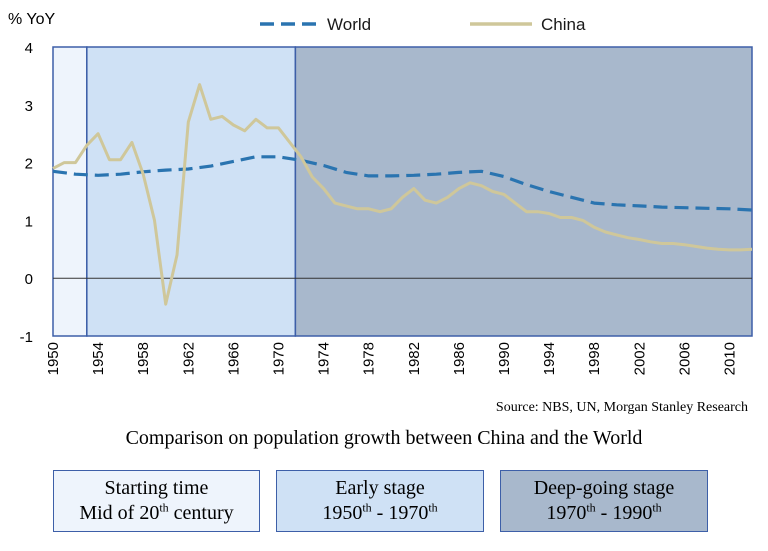 Image resolution: width=768 pixels, height=551 pixels. What do you see at coordinates (459, 358) in the screenshot?
I see `x-tick-label: 1986` at bounding box center [459, 358].